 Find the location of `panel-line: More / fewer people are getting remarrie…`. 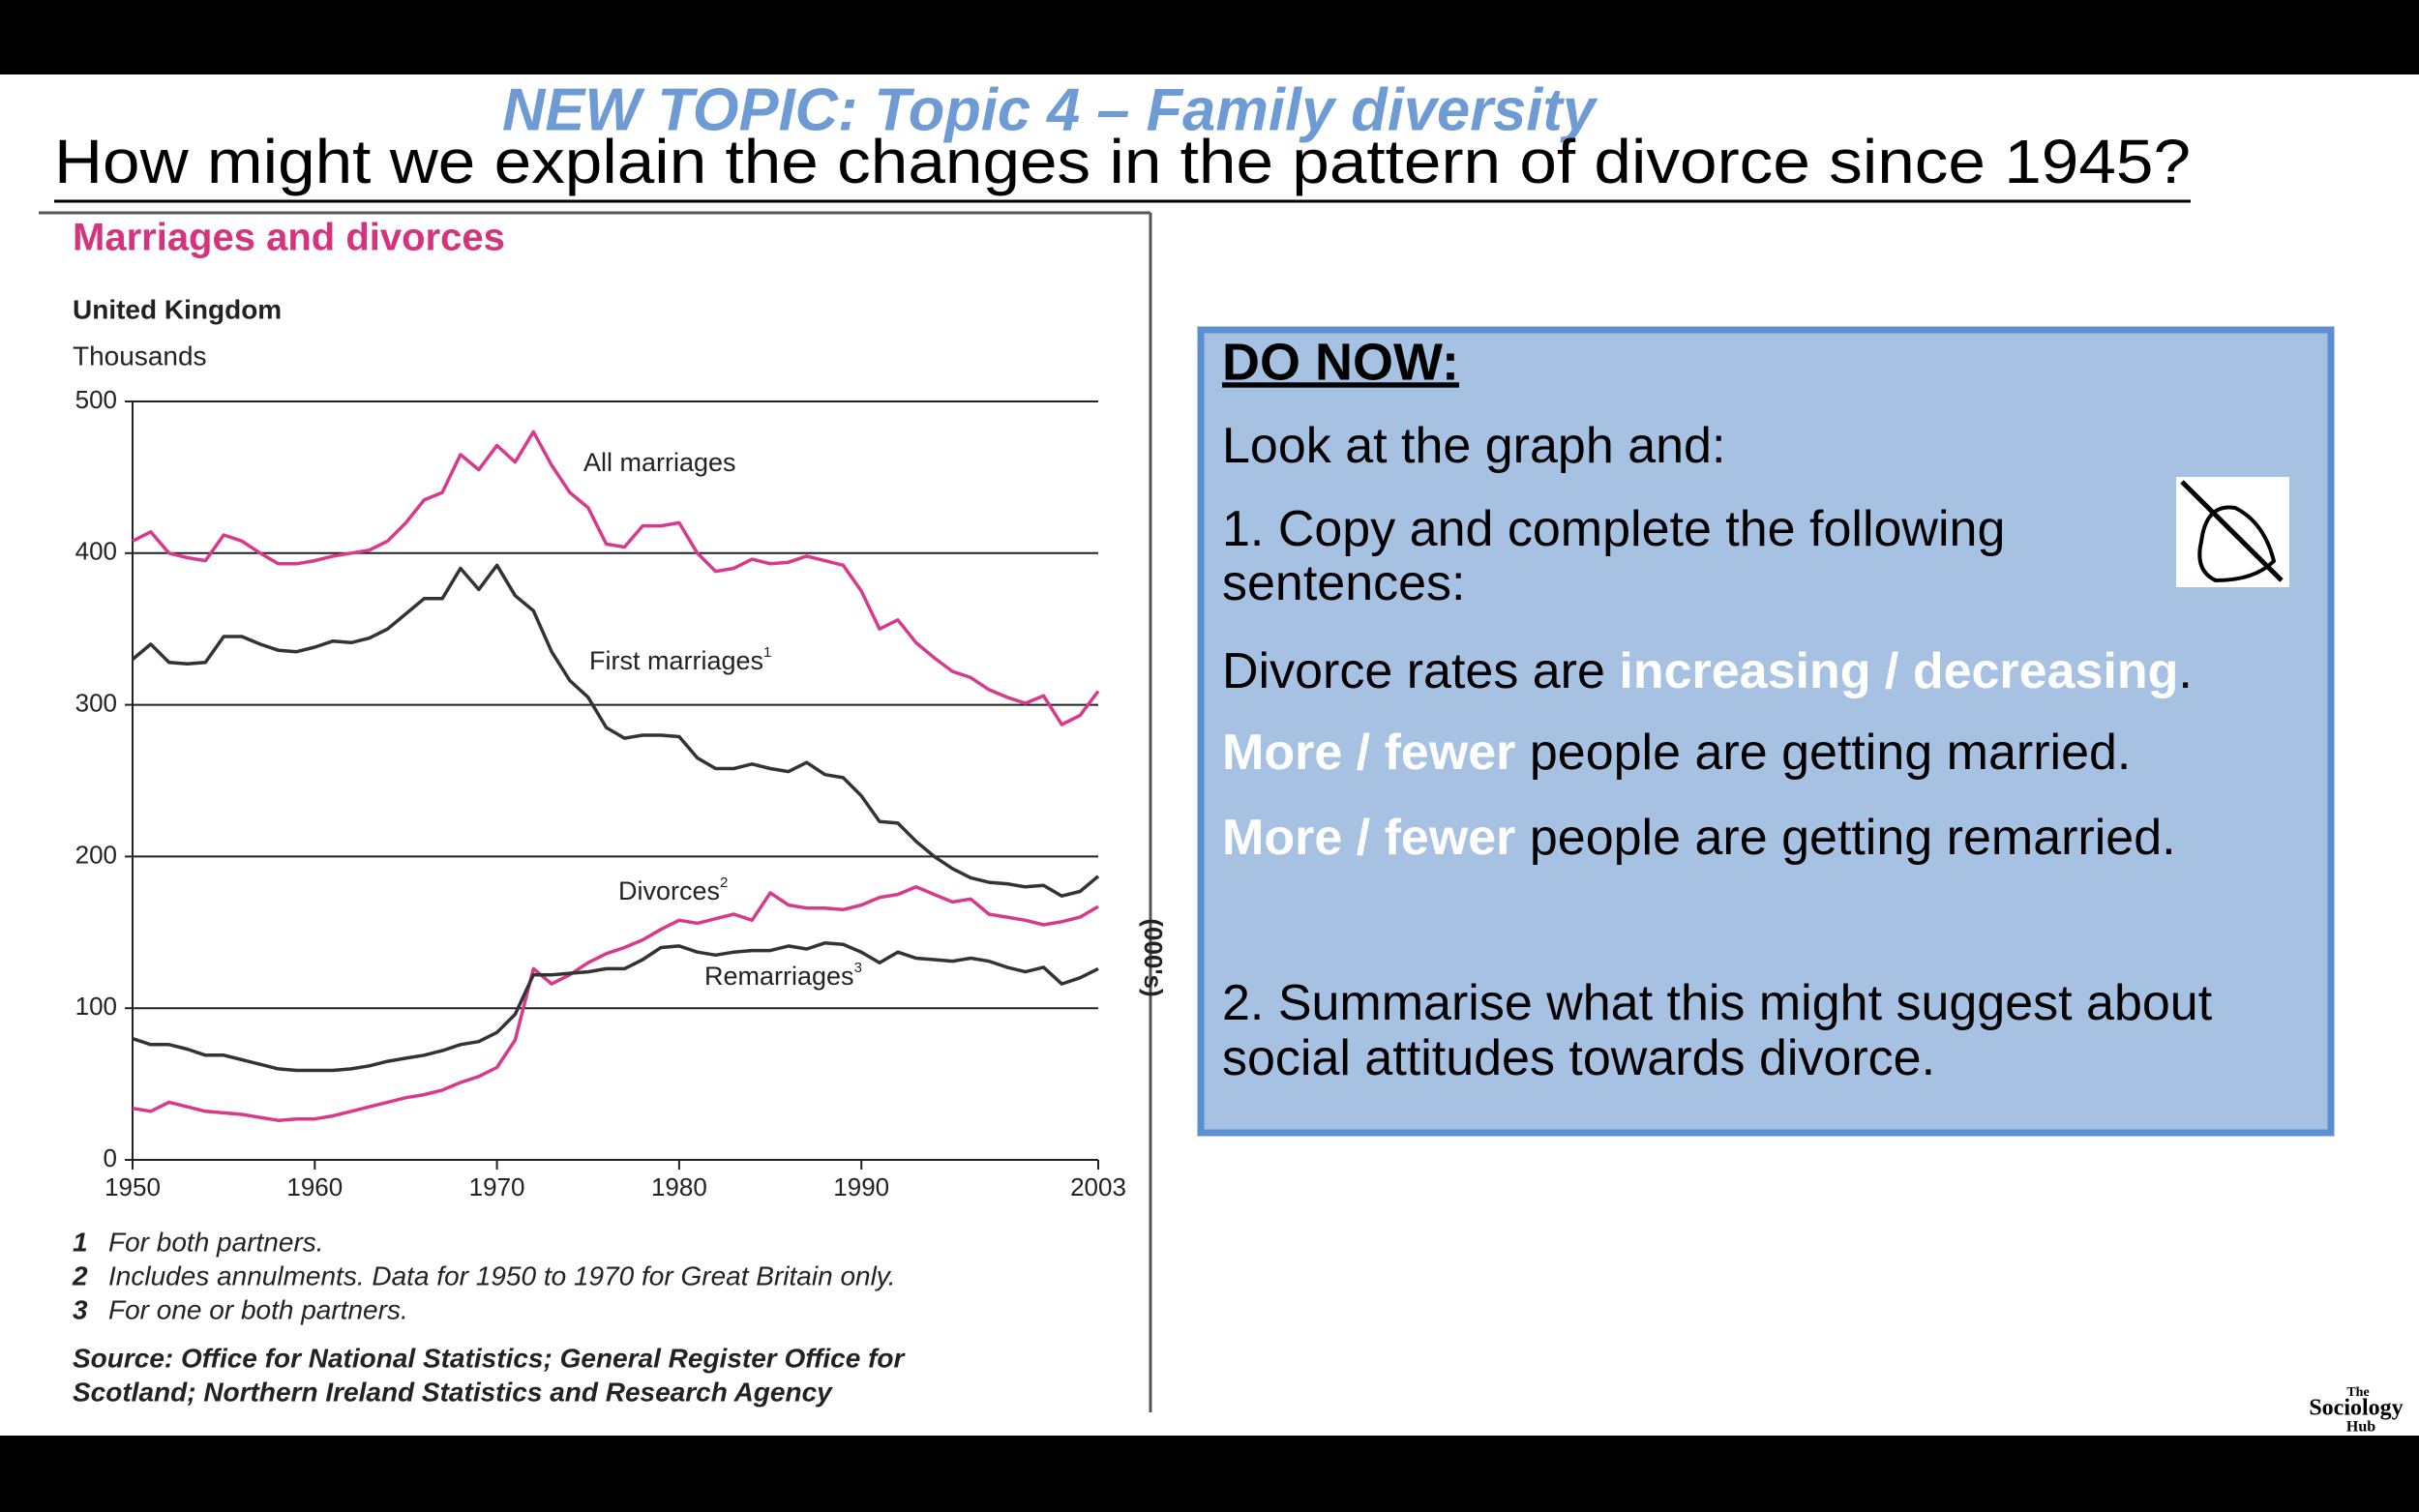

panel-line: More / fewer people are getting remarrie… is located at coordinates (1699, 838).